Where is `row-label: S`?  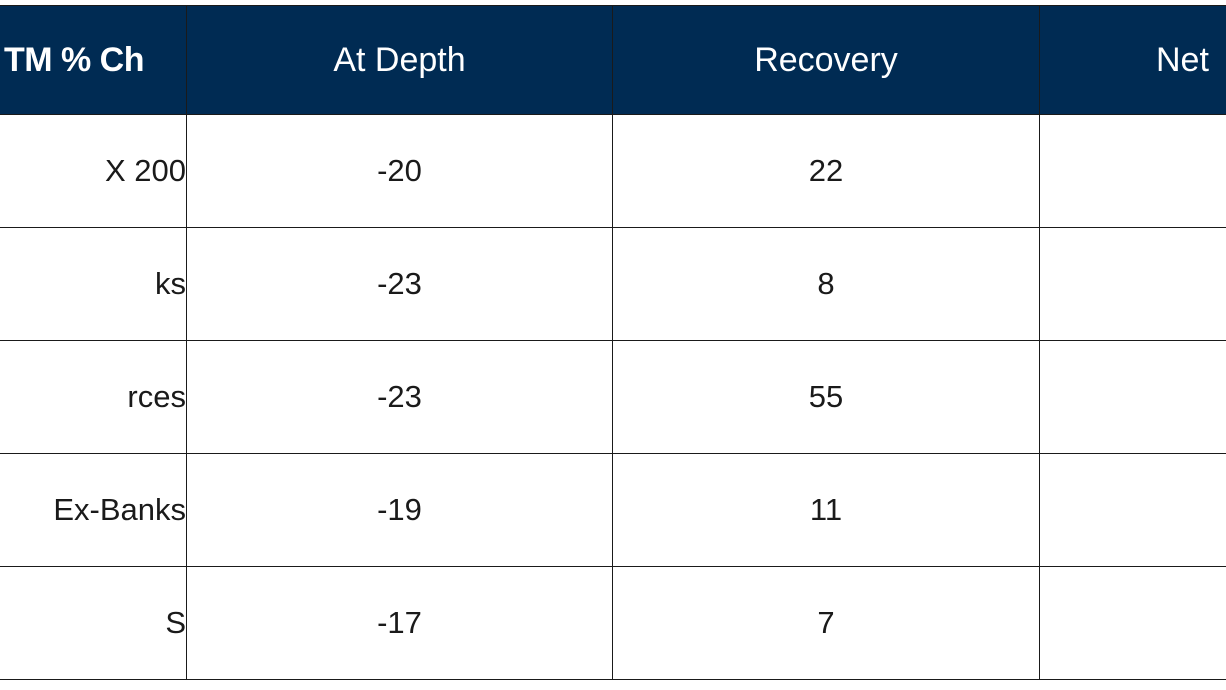 row-label: S is located at coordinates (175, 622).